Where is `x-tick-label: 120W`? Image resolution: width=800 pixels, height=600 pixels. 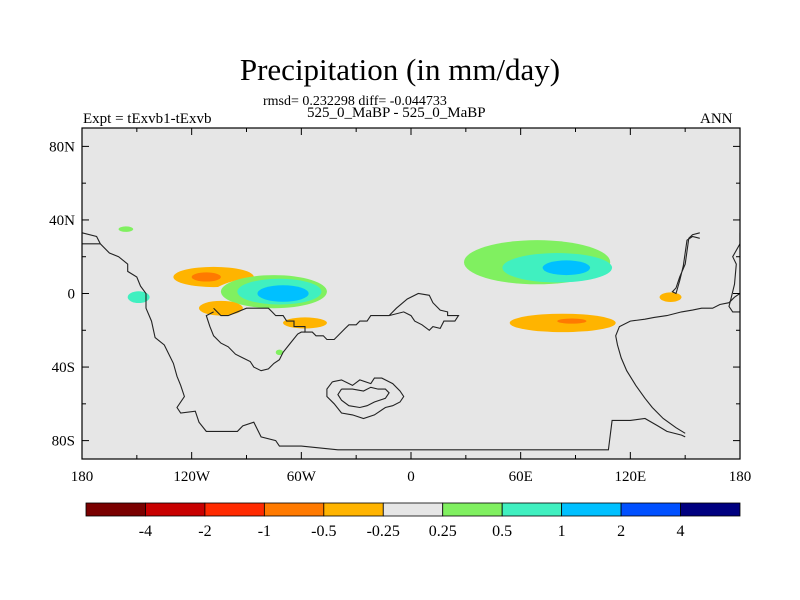 x-tick-label: 120W is located at coordinates (192, 477).